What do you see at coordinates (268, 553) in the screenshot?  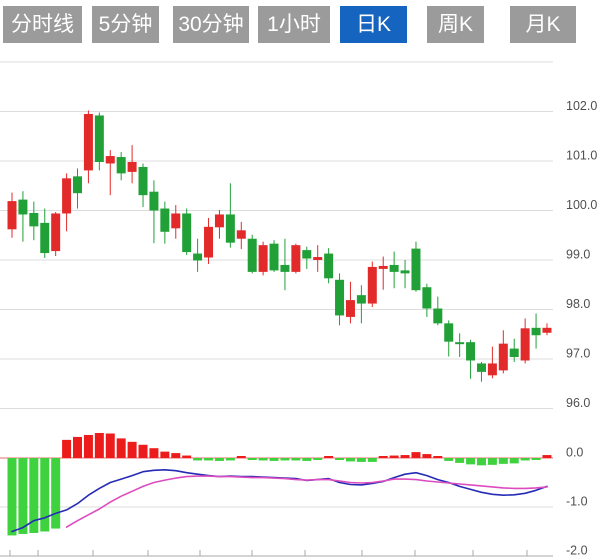 I see `x-axis-ticks` at bounding box center [268, 553].